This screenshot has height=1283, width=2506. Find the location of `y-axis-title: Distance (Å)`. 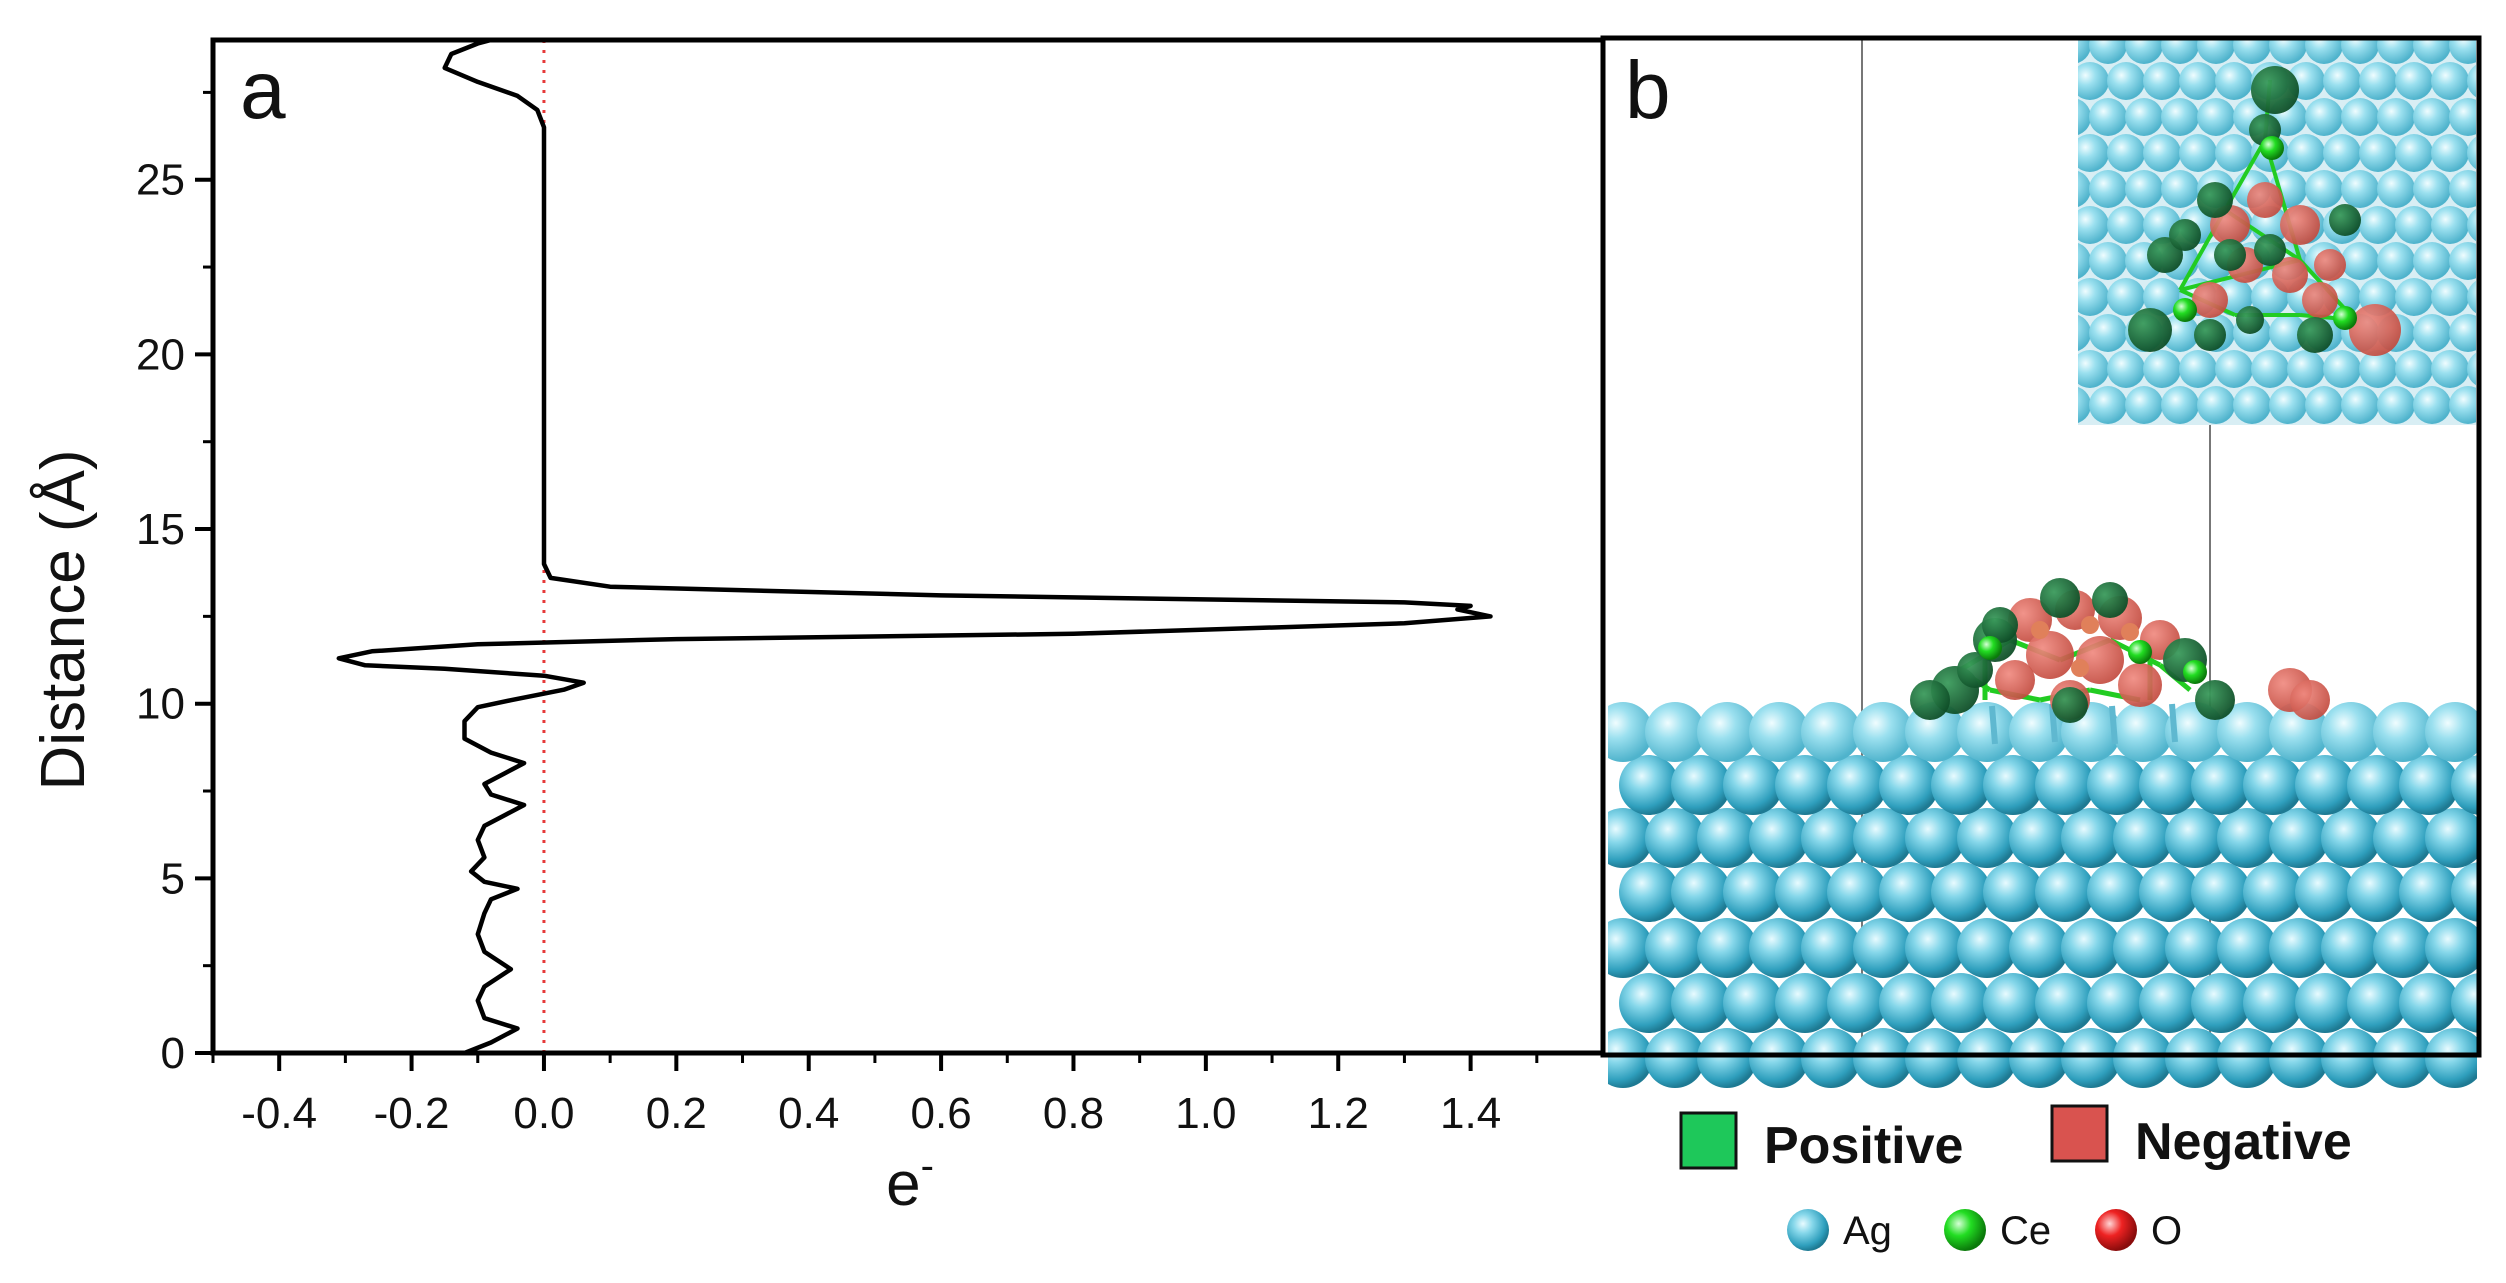

y-axis-title: Distance (Å) is located at coordinates (63, 619).